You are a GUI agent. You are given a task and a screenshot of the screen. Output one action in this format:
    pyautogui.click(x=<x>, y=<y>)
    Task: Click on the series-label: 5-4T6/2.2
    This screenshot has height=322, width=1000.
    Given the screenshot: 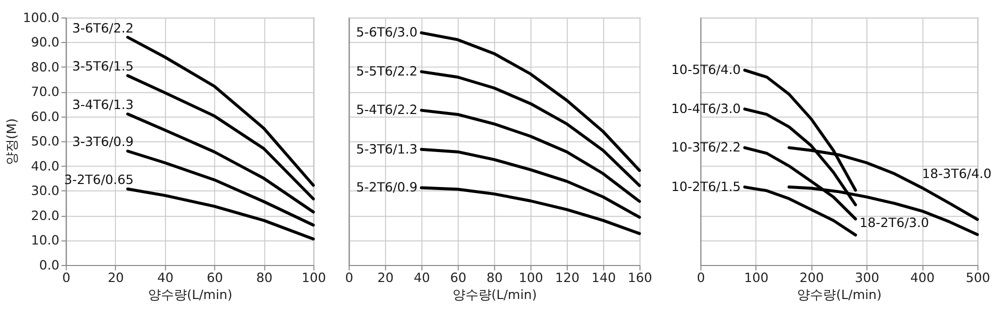 What is the action you would take?
    pyautogui.click(x=387, y=110)
    